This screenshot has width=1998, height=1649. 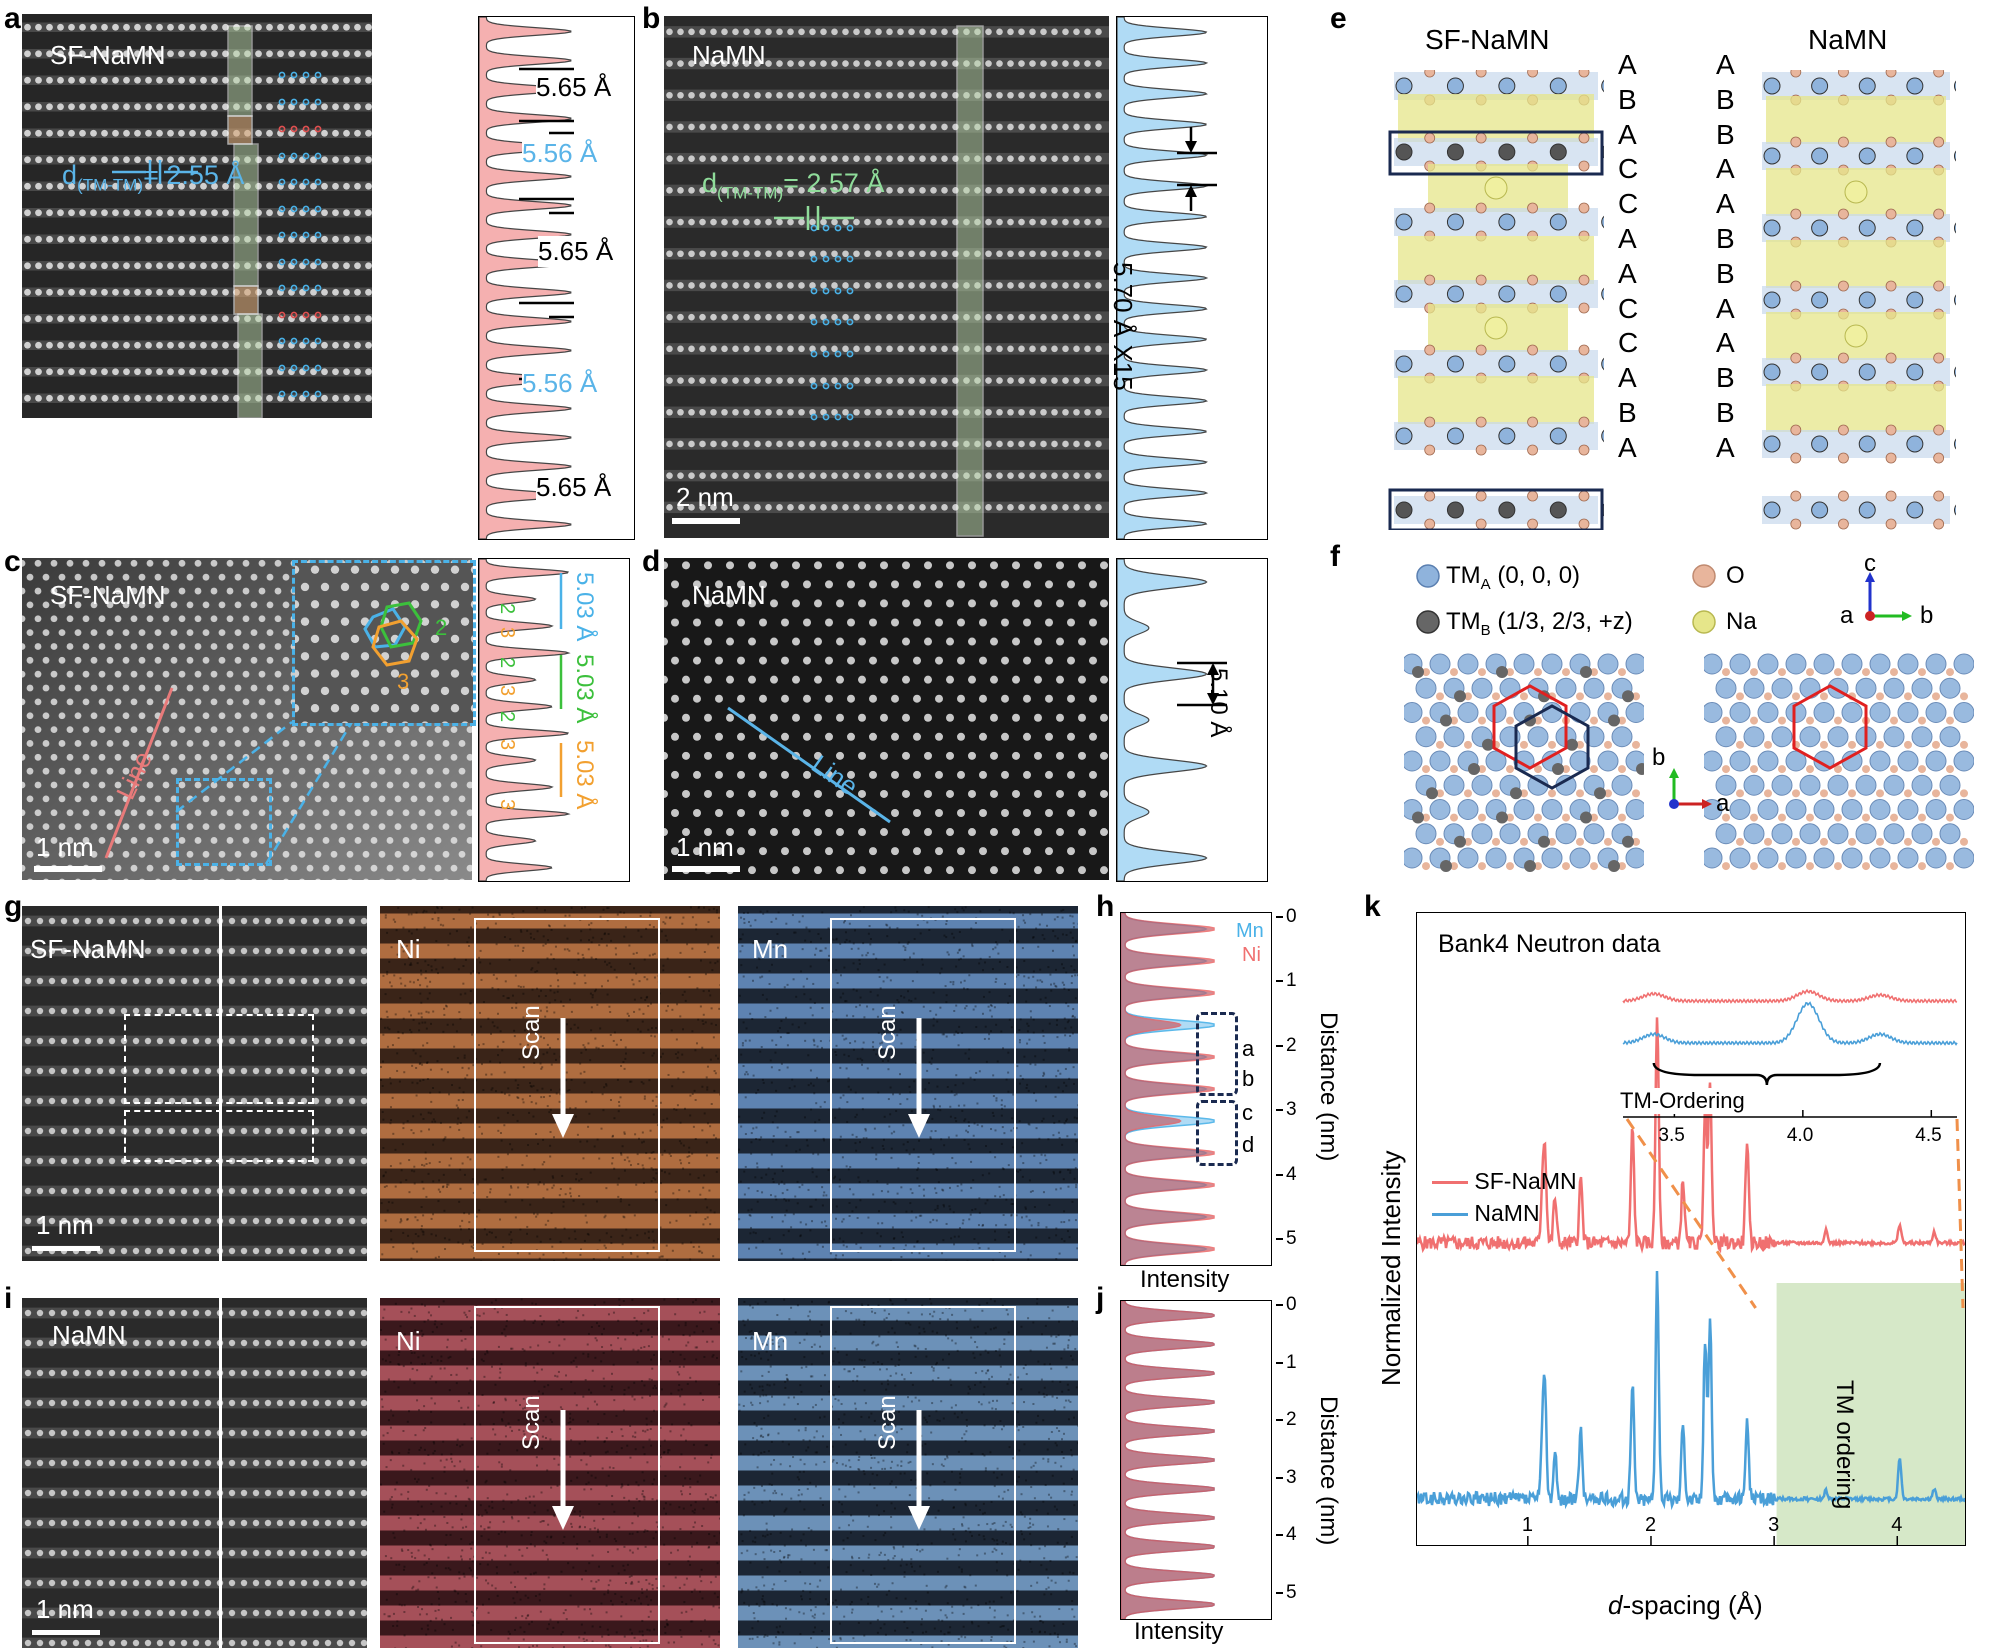 I want to click on inset-tick-label-0: 3.5, so click(x=1671, y=1135).